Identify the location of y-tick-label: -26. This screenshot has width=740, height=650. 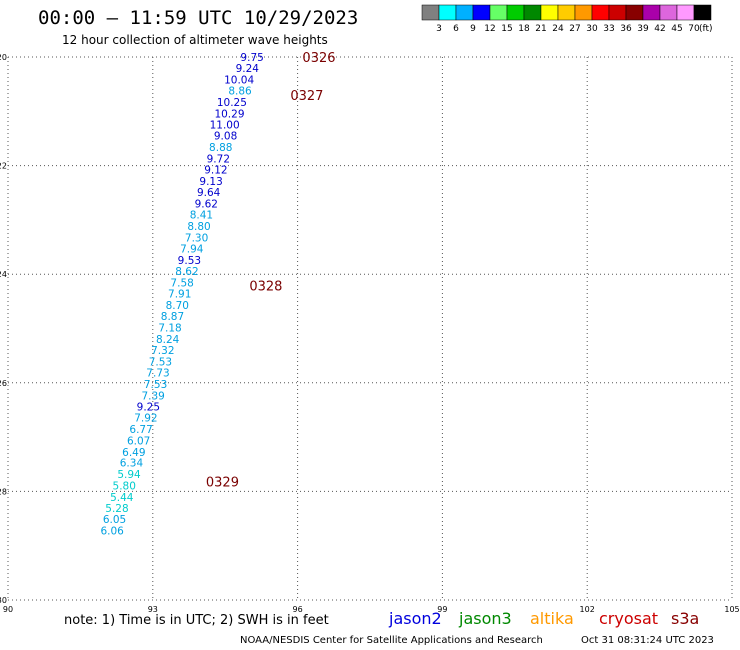
(3, 383).